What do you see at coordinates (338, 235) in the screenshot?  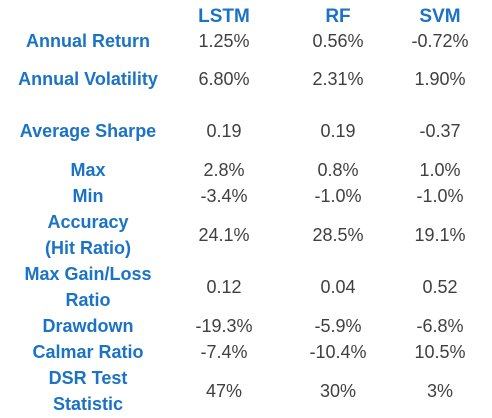 I see `cell-rf: 28.5%` at bounding box center [338, 235].